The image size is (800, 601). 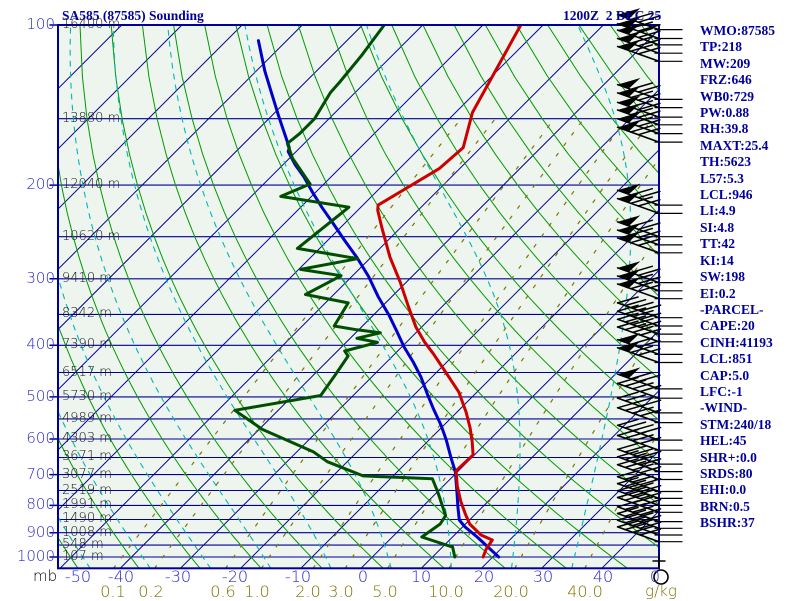 I want to click on pressure-tick-label: 600, so click(x=27, y=438).